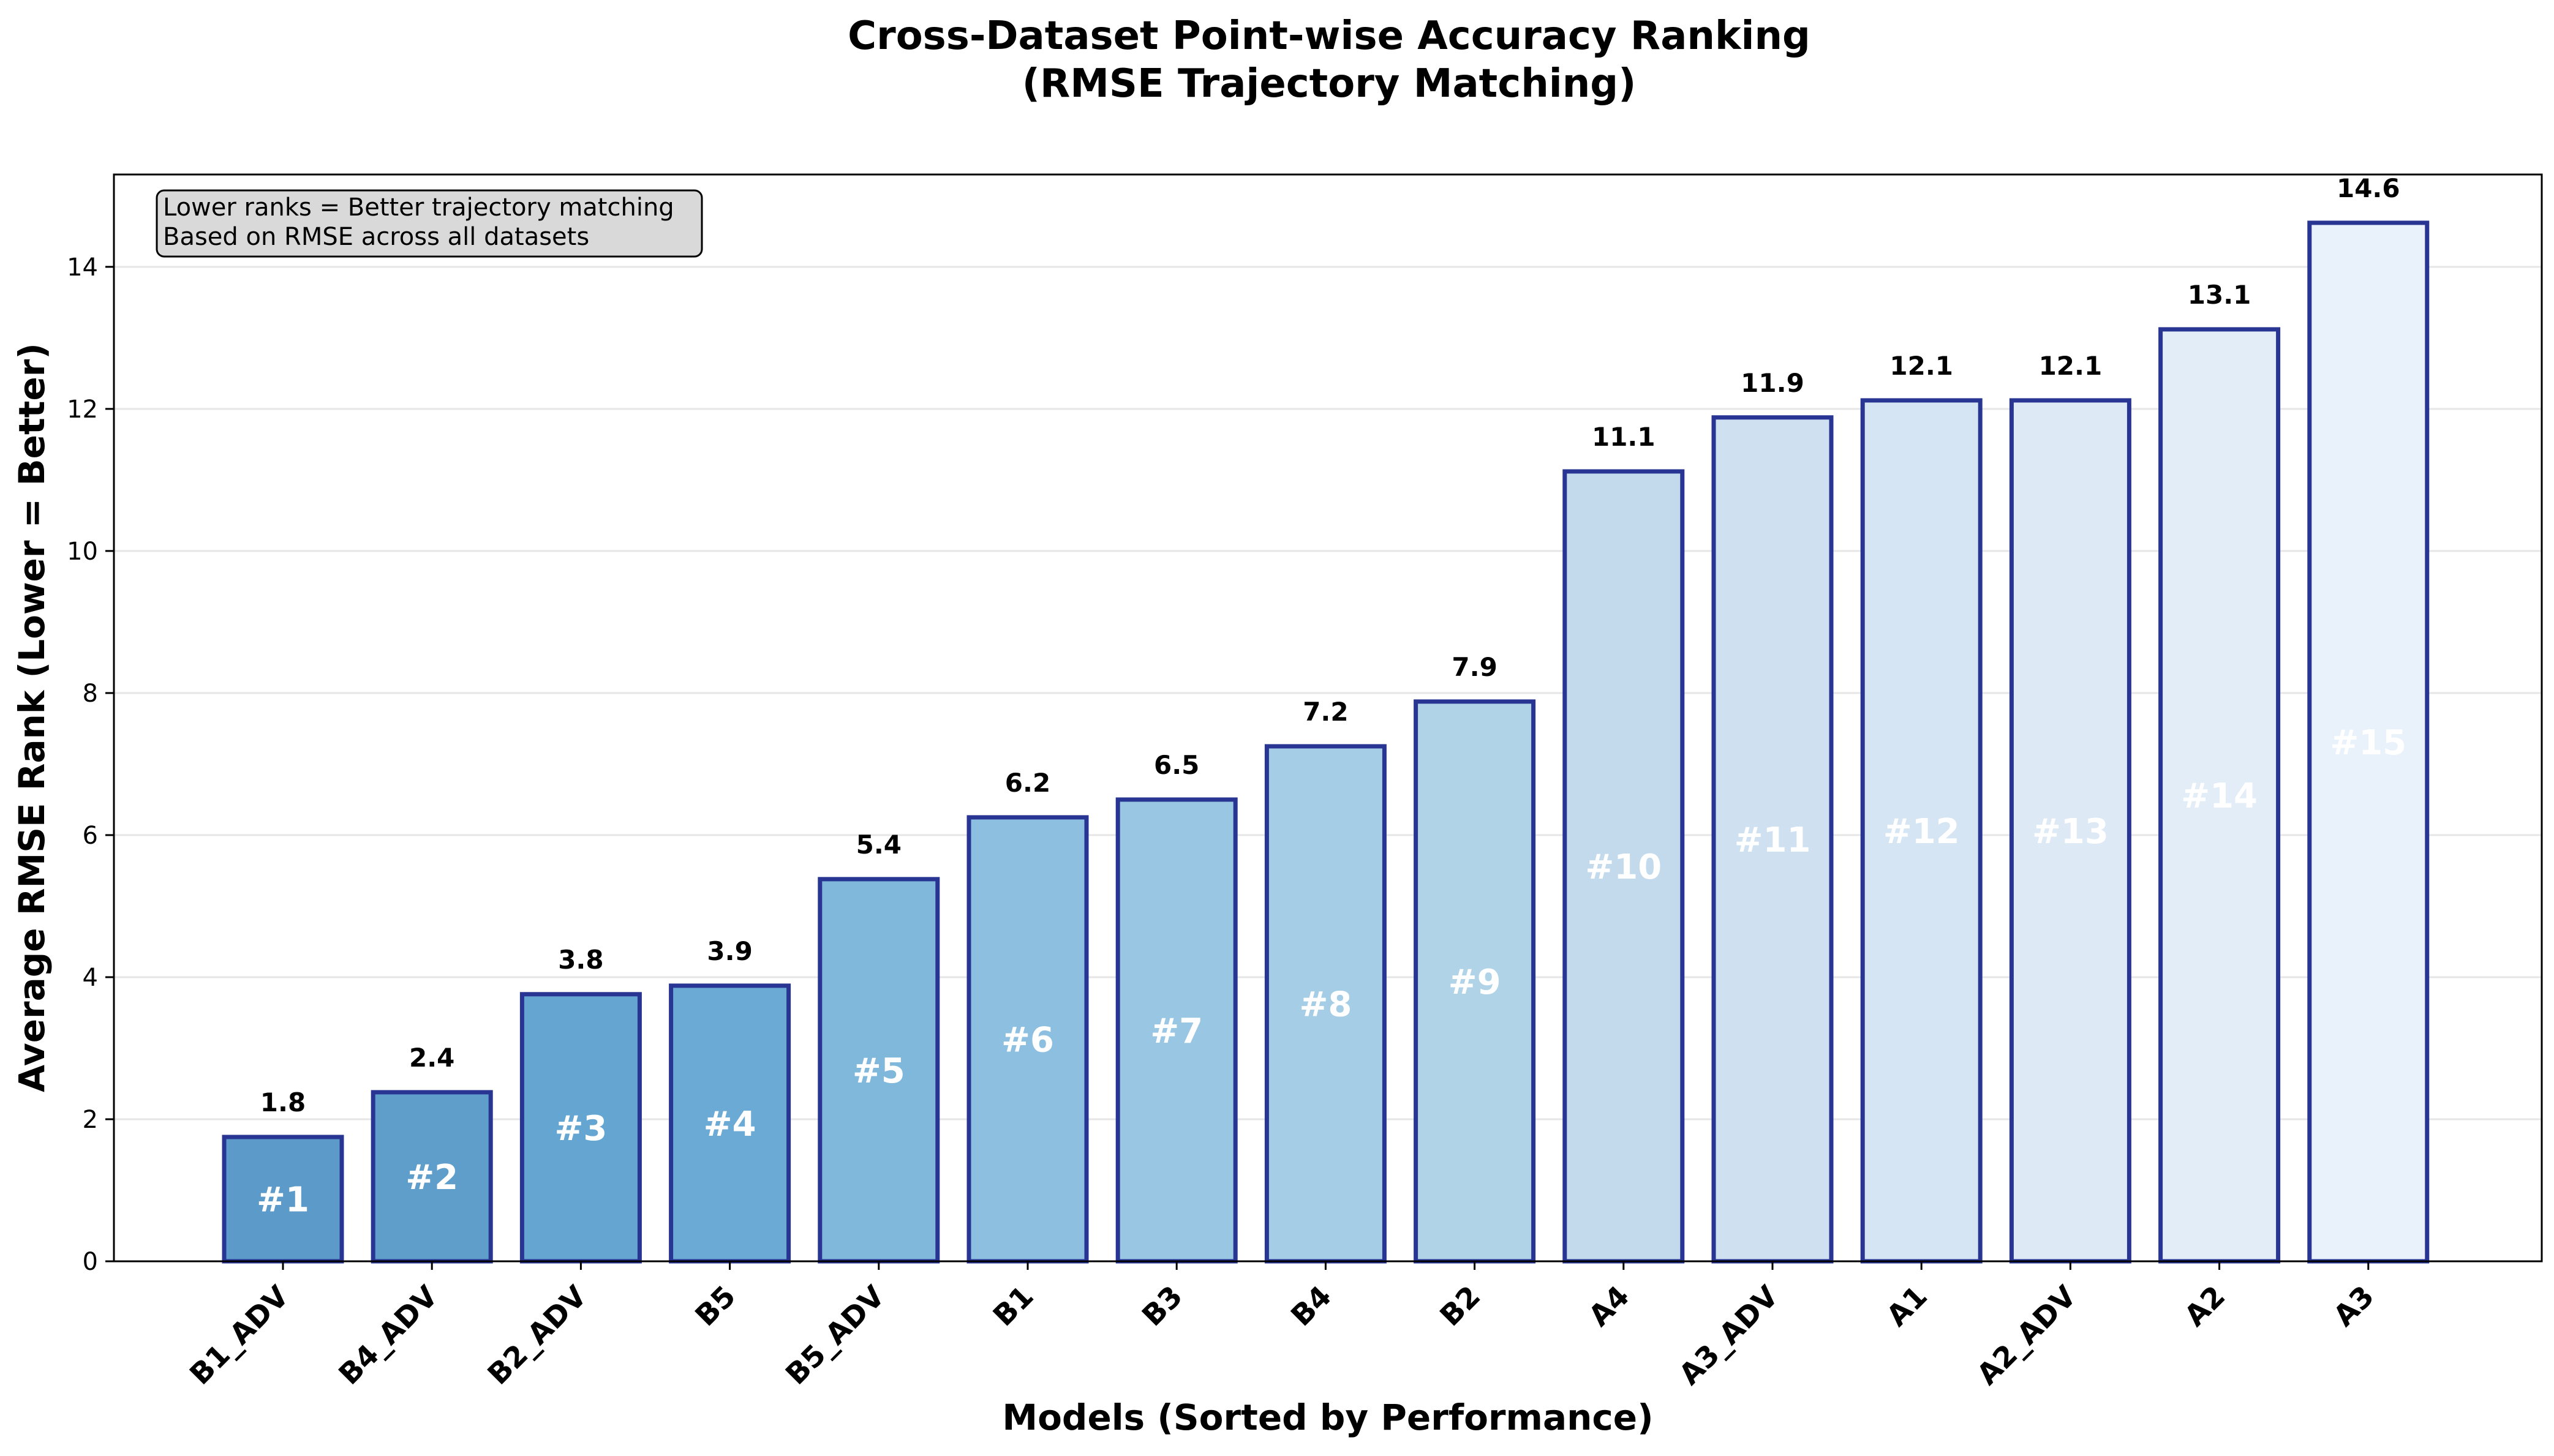 This screenshot has height=1456, width=2554. What do you see at coordinates (418, 208) in the screenshot?
I see `annotation-line-1: Lower ranks = Better trajectory matching` at bounding box center [418, 208].